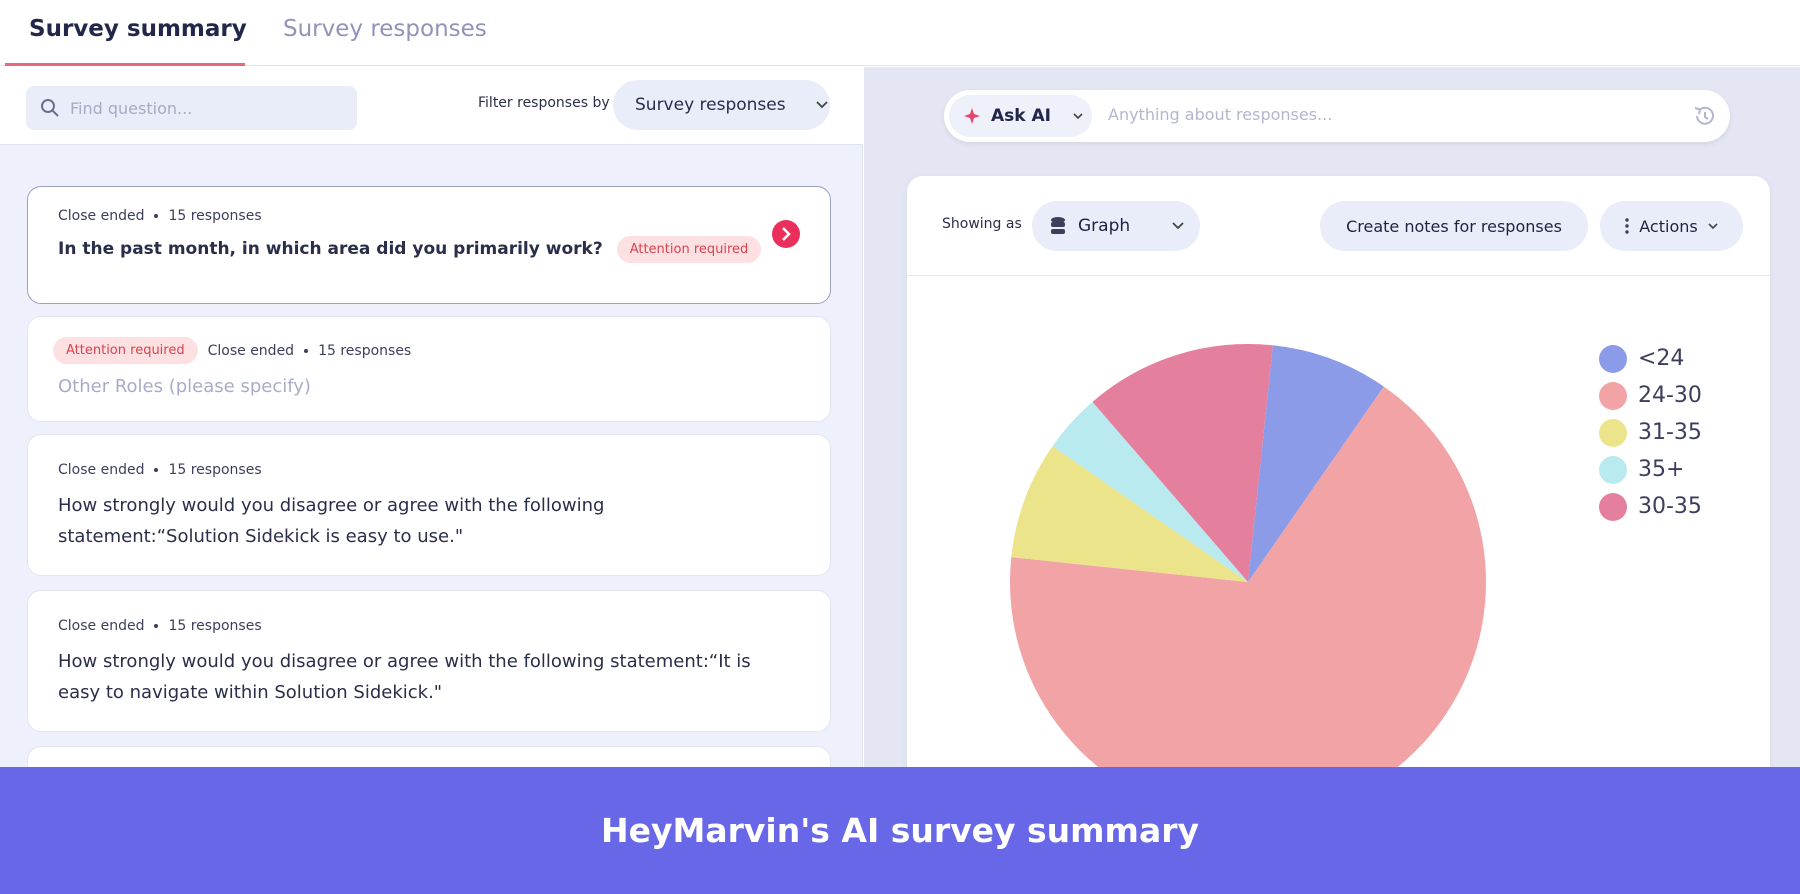 The height and width of the screenshot is (894, 1800). Describe the element at coordinates (786, 234) in the screenshot. I see `open-button` at that location.